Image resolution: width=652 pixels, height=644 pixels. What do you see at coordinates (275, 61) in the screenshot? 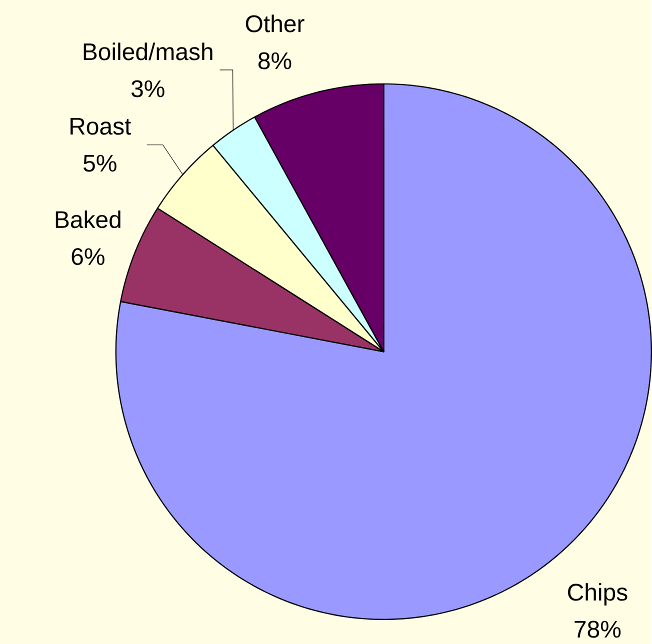
I see `data-label: 8%` at bounding box center [275, 61].